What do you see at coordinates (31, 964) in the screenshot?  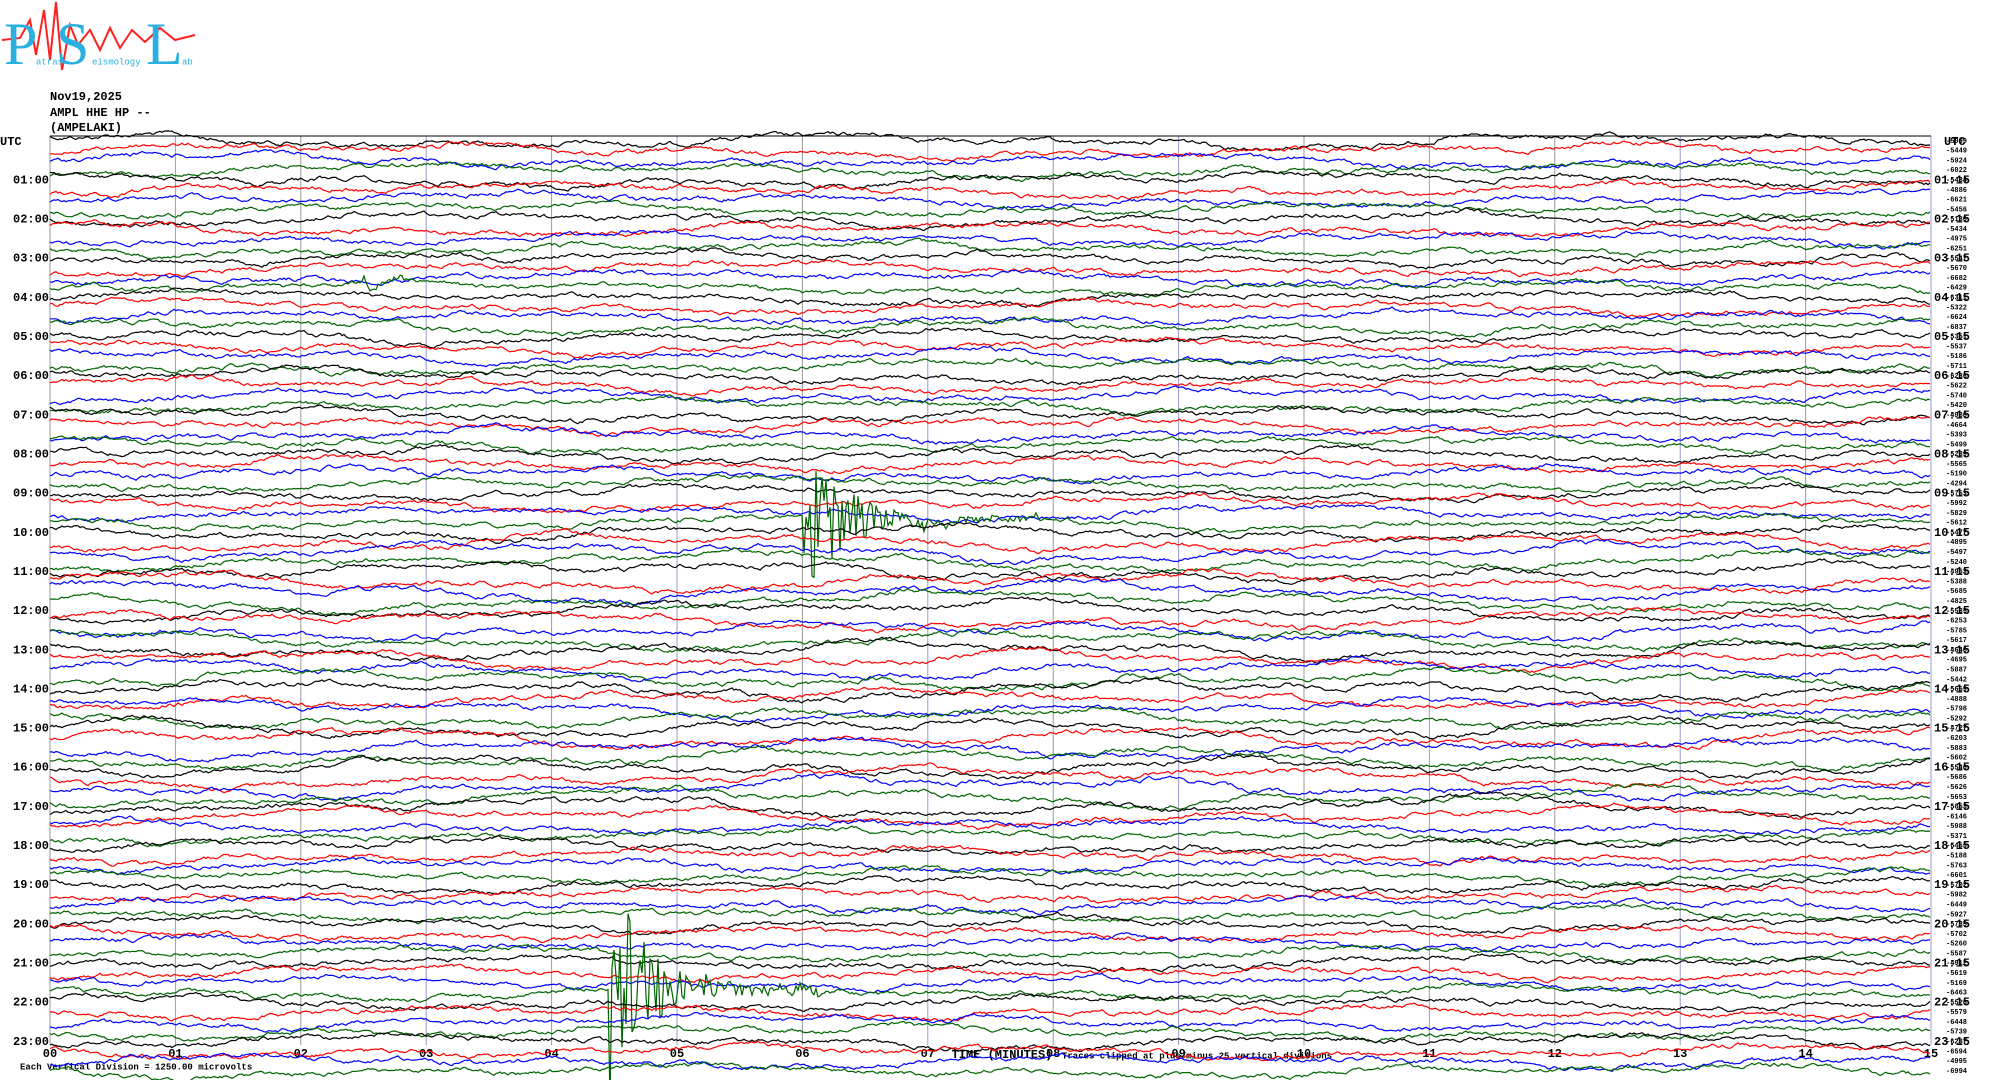 I see `left-row-label: 21:00` at bounding box center [31, 964].